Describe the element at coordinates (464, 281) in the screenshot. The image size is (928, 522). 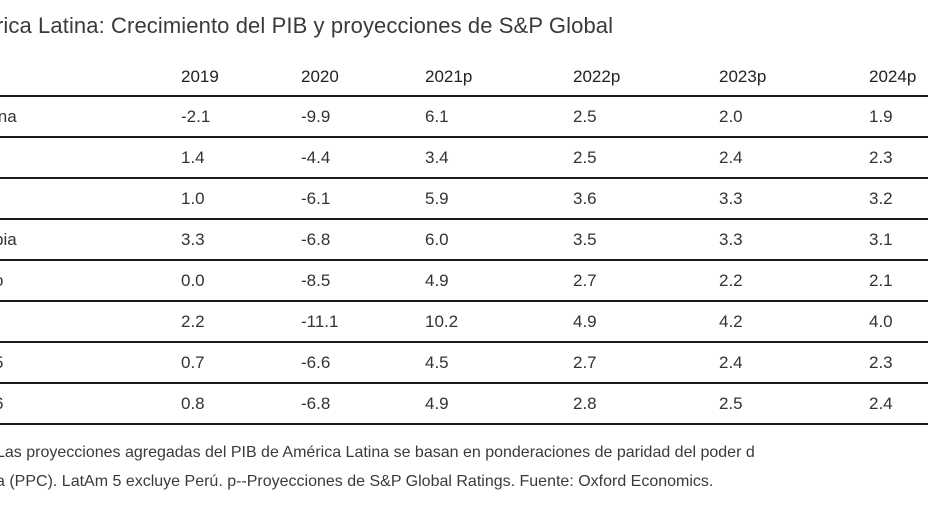
I see `table-row: o 0.0 -8.5 4.9 2.7 2.2 2.1` at that location.